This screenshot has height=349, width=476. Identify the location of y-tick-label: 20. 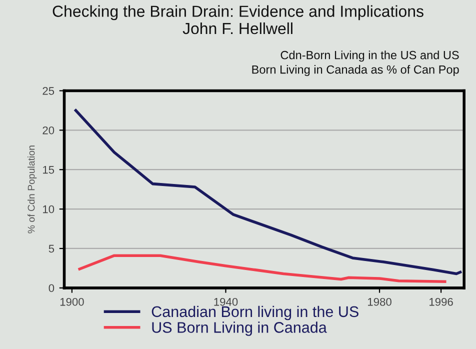
(48, 130).